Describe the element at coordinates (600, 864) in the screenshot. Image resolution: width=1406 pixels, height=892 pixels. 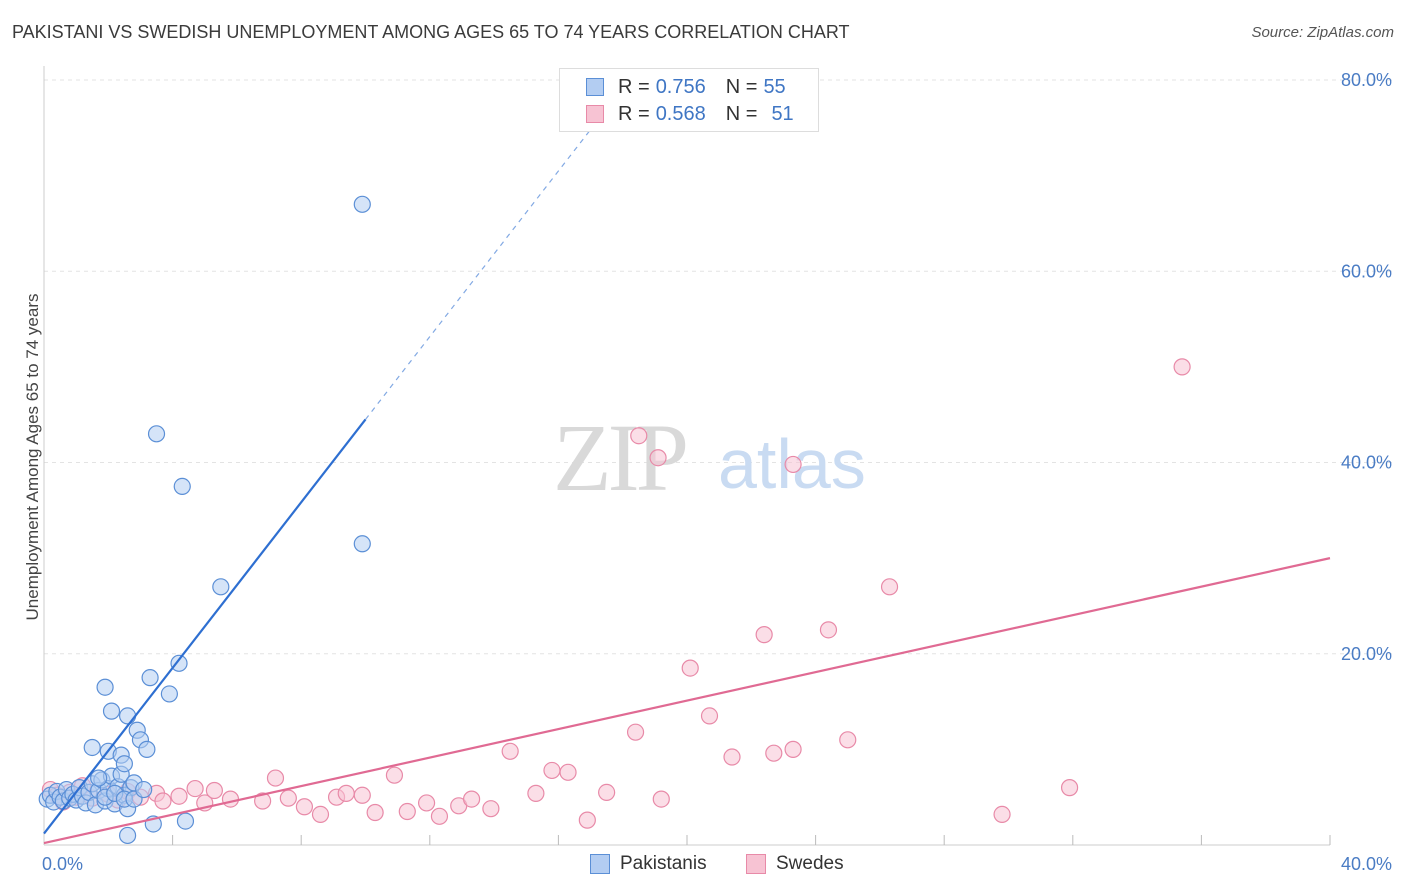
I see `bottom-legend-swatch-pakistanis` at that location.